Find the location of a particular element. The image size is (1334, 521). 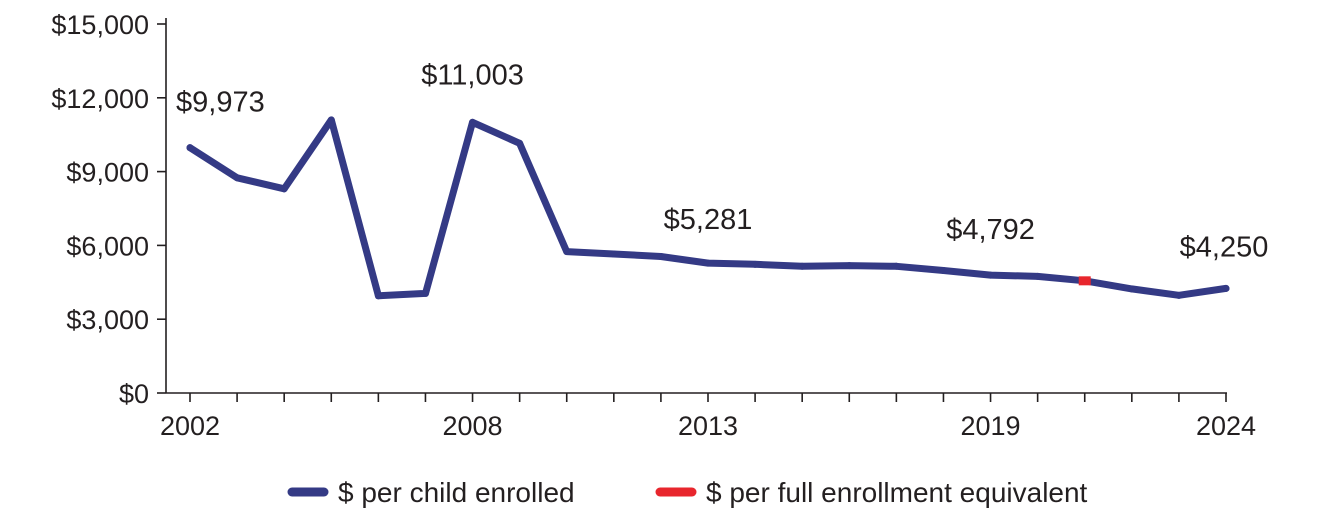

x-tick-label: 2013 is located at coordinates (708, 426).